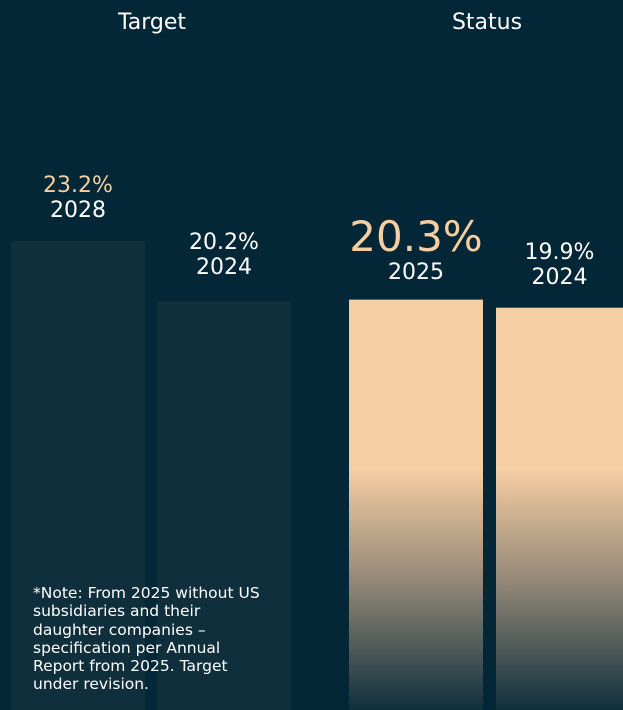  Describe the element at coordinates (487, 22) in the screenshot. I see `status-heading: Status` at that location.